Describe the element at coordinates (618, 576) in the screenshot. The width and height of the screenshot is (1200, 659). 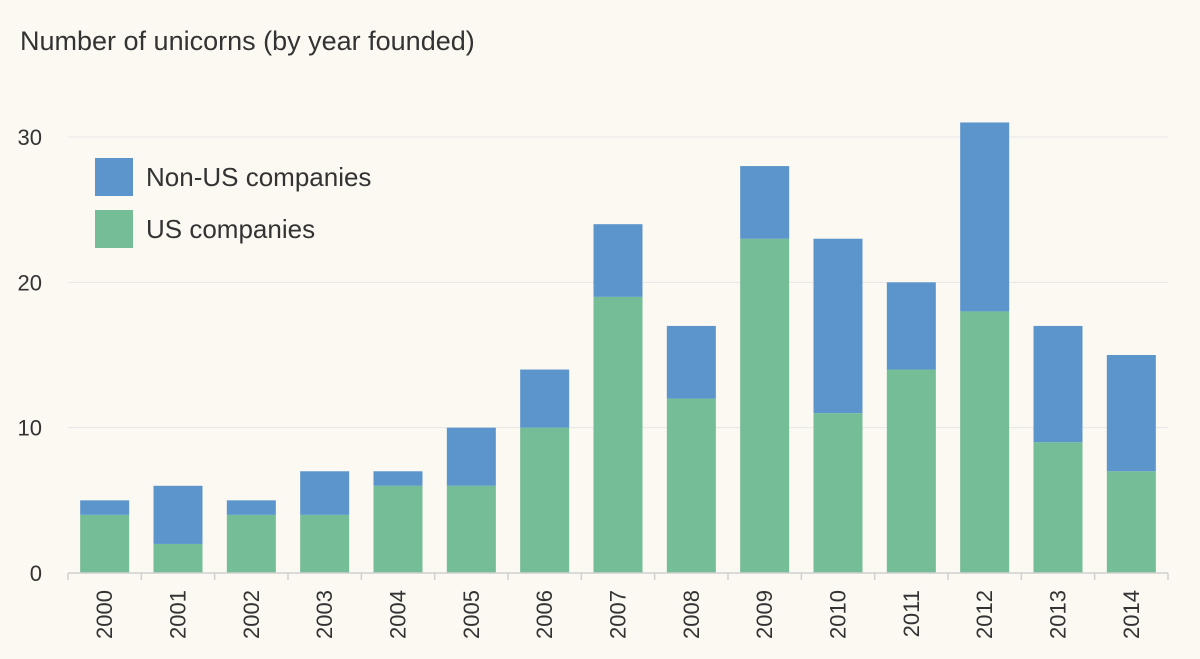
I see `x-axis` at that location.